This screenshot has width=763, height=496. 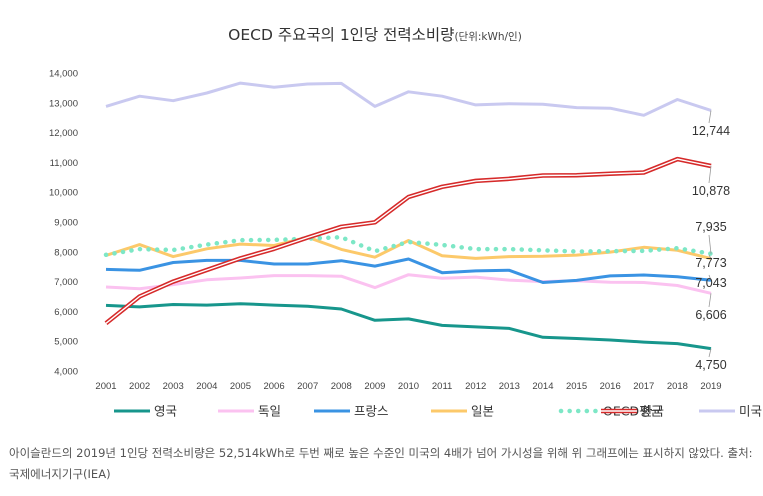 What do you see at coordinates (371, 411) in the screenshot?
I see `legend-label: 프랑스` at bounding box center [371, 411].